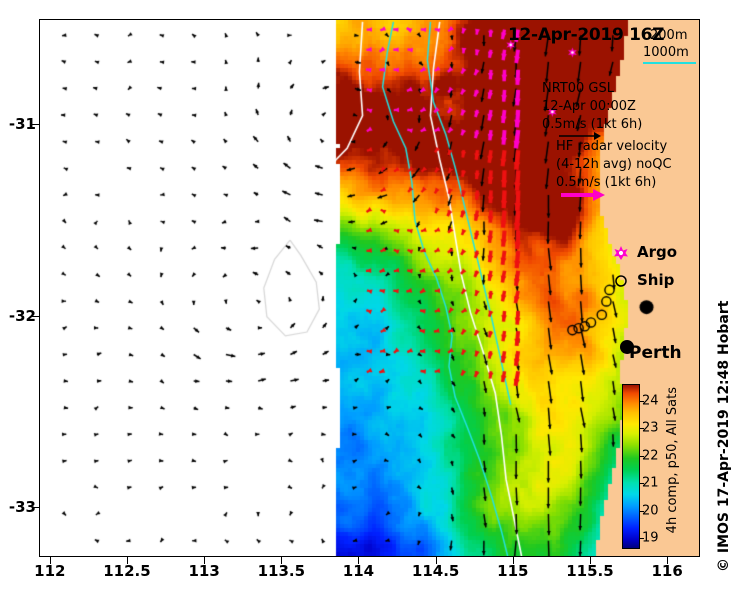  Describe the element at coordinates (650, 428) in the screenshot. I see `colorbar-tick-label: 23` at that location.